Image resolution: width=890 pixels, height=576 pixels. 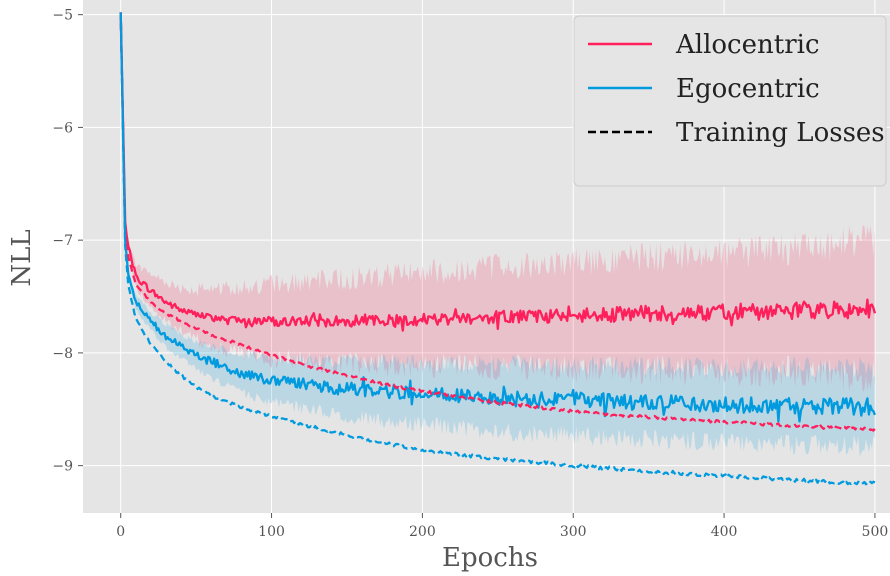 I want to click on legend-box, so click(x=730, y=101).